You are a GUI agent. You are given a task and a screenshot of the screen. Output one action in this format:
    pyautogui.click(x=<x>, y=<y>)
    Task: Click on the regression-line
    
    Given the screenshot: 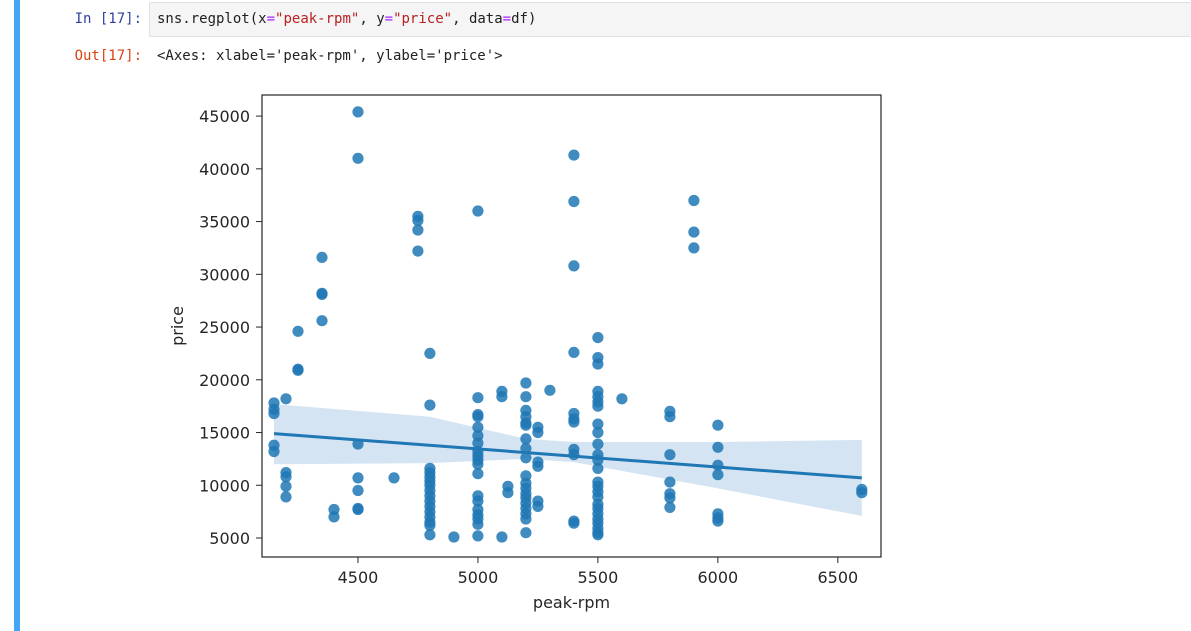 What is the action you would take?
    pyautogui.click(x=567, y=456)
    